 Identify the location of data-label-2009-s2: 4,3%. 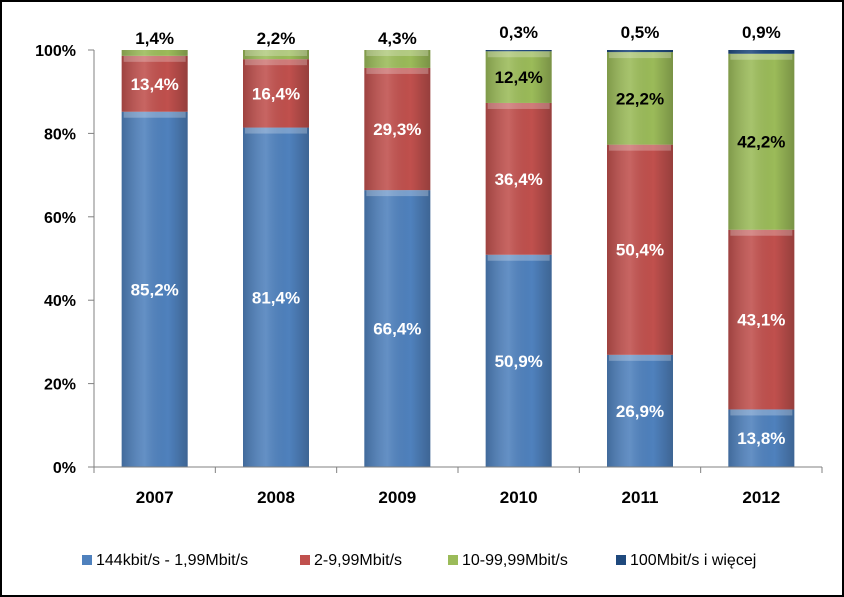
(397, 38).